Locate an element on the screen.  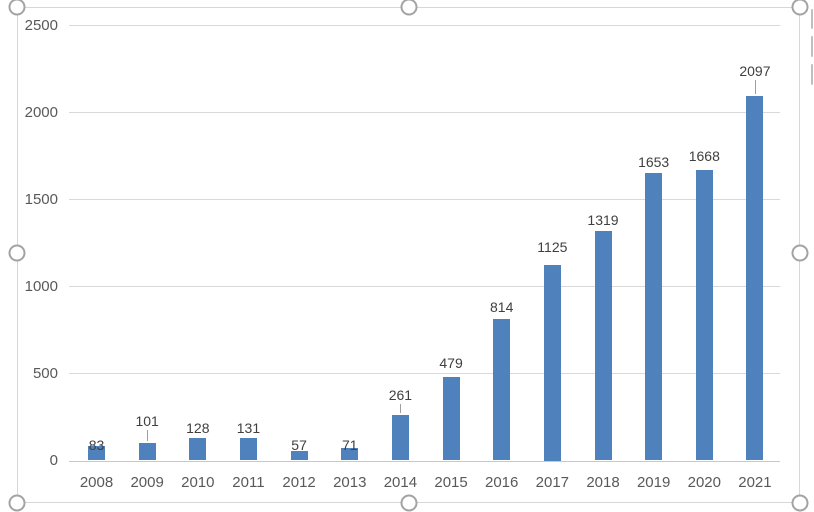
data-label-2014: 261 is located at coordinates (400, 395).